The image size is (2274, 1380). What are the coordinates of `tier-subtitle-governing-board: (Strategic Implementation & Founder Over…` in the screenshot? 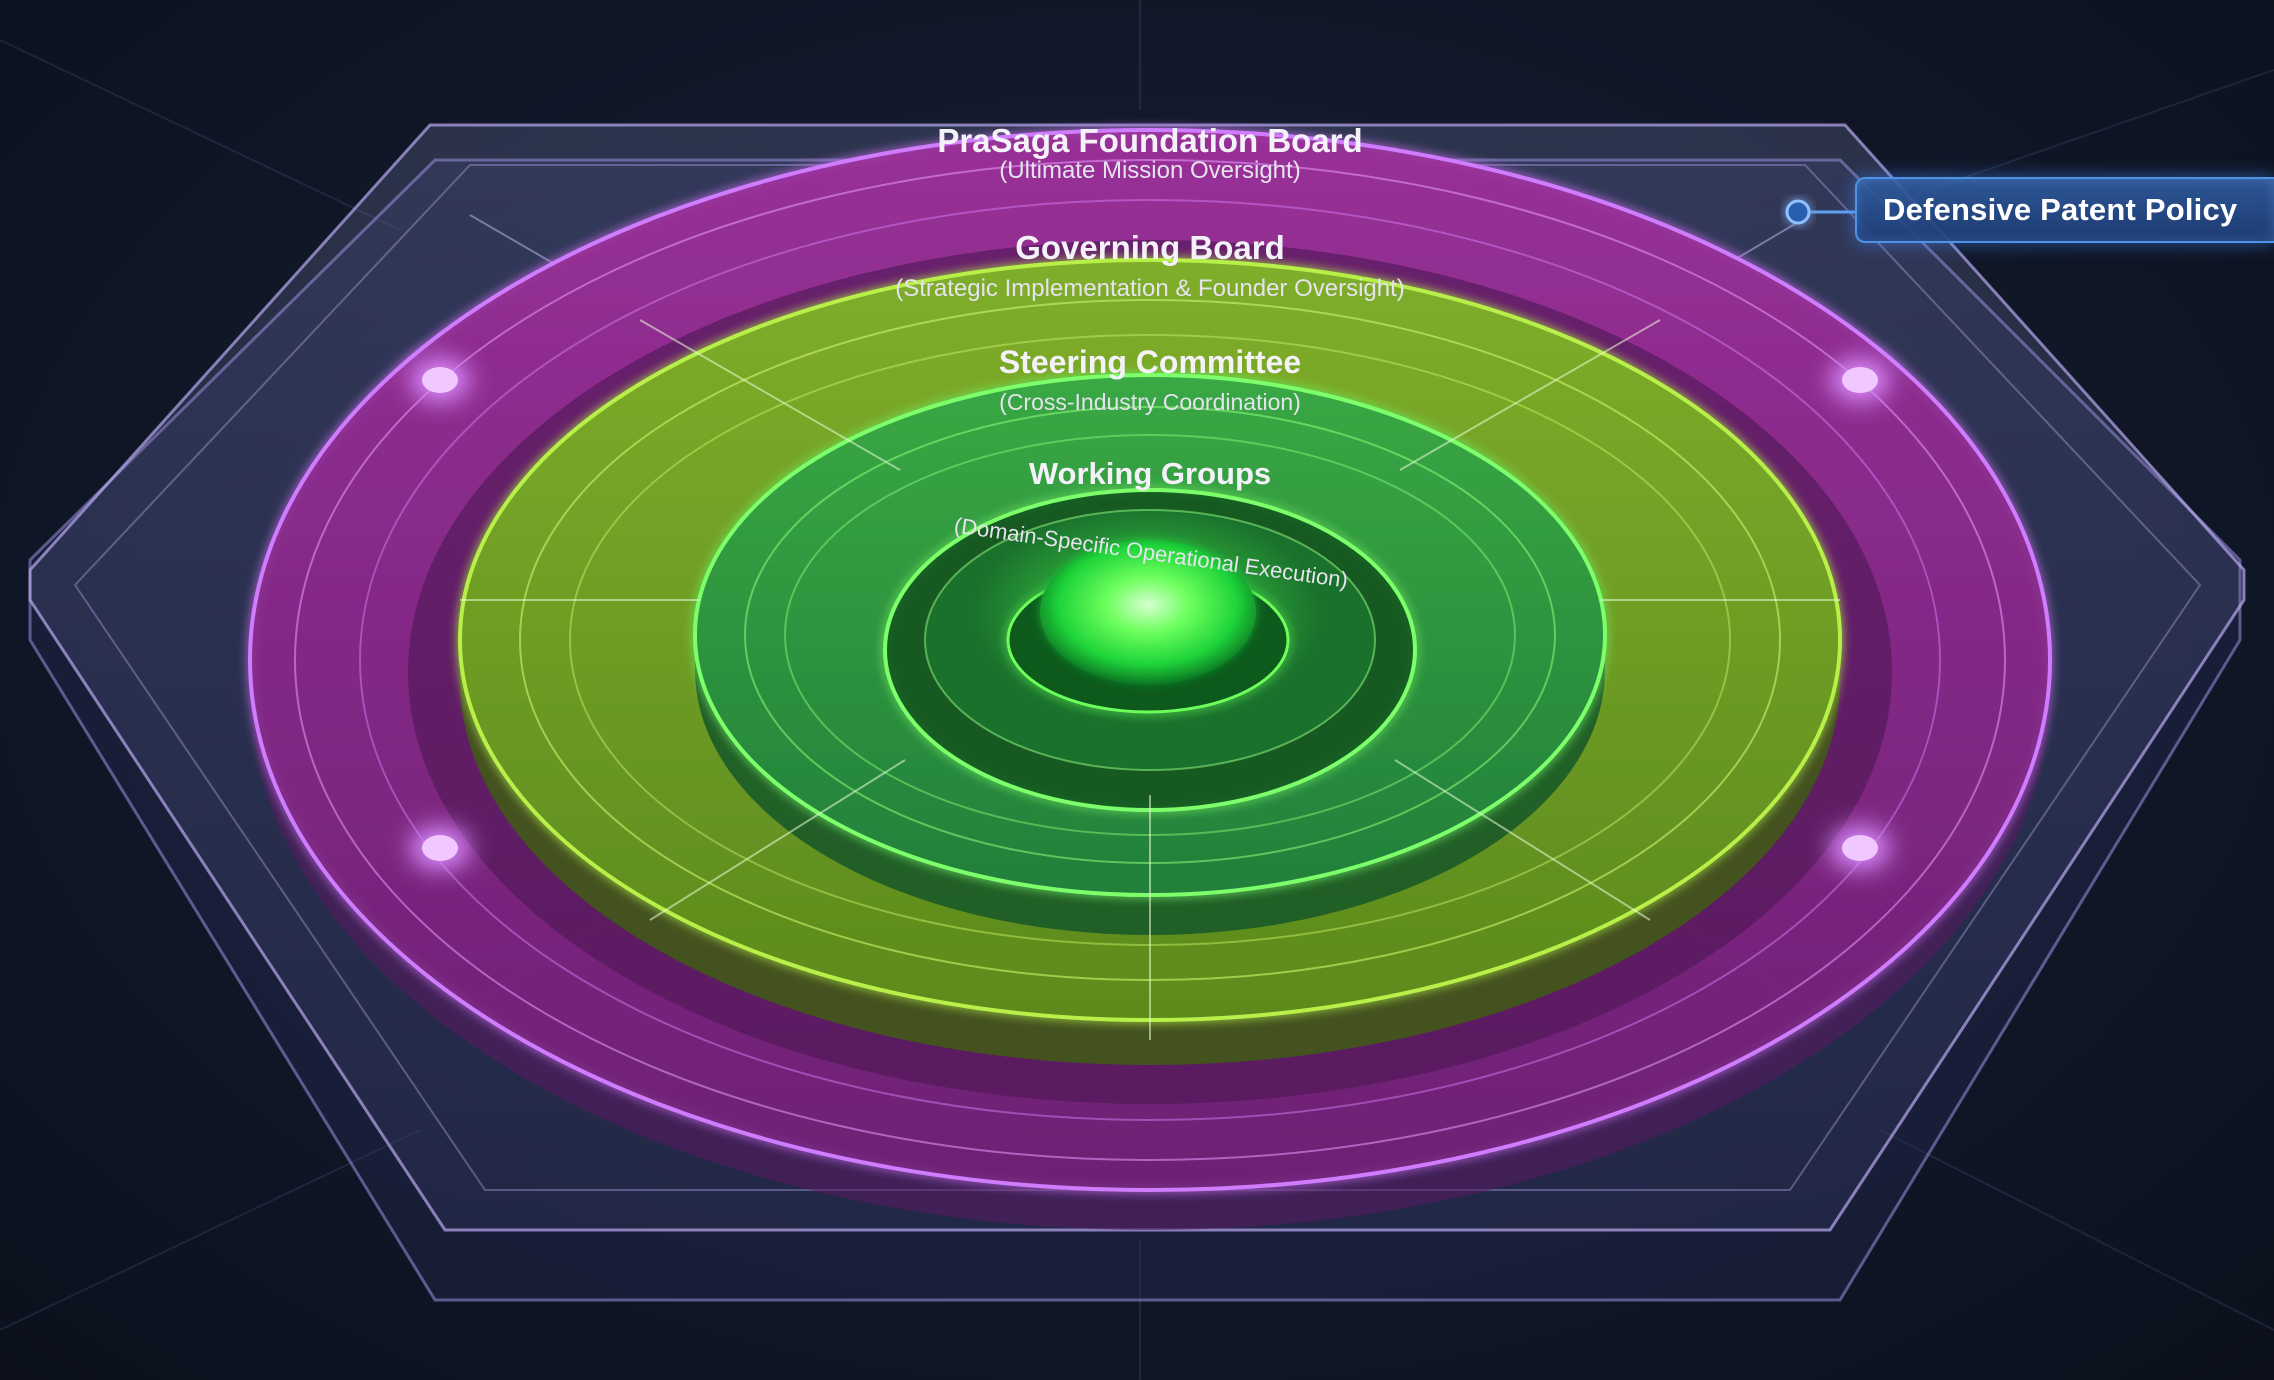 It's located at (1150, 288).